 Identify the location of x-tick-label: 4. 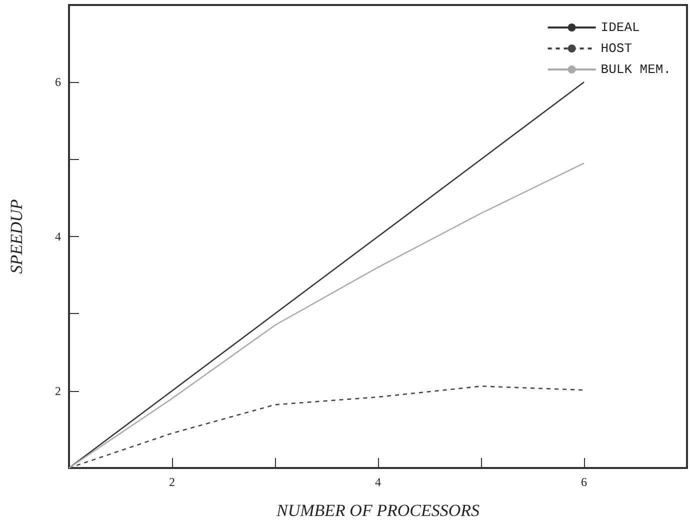
(378, 482).